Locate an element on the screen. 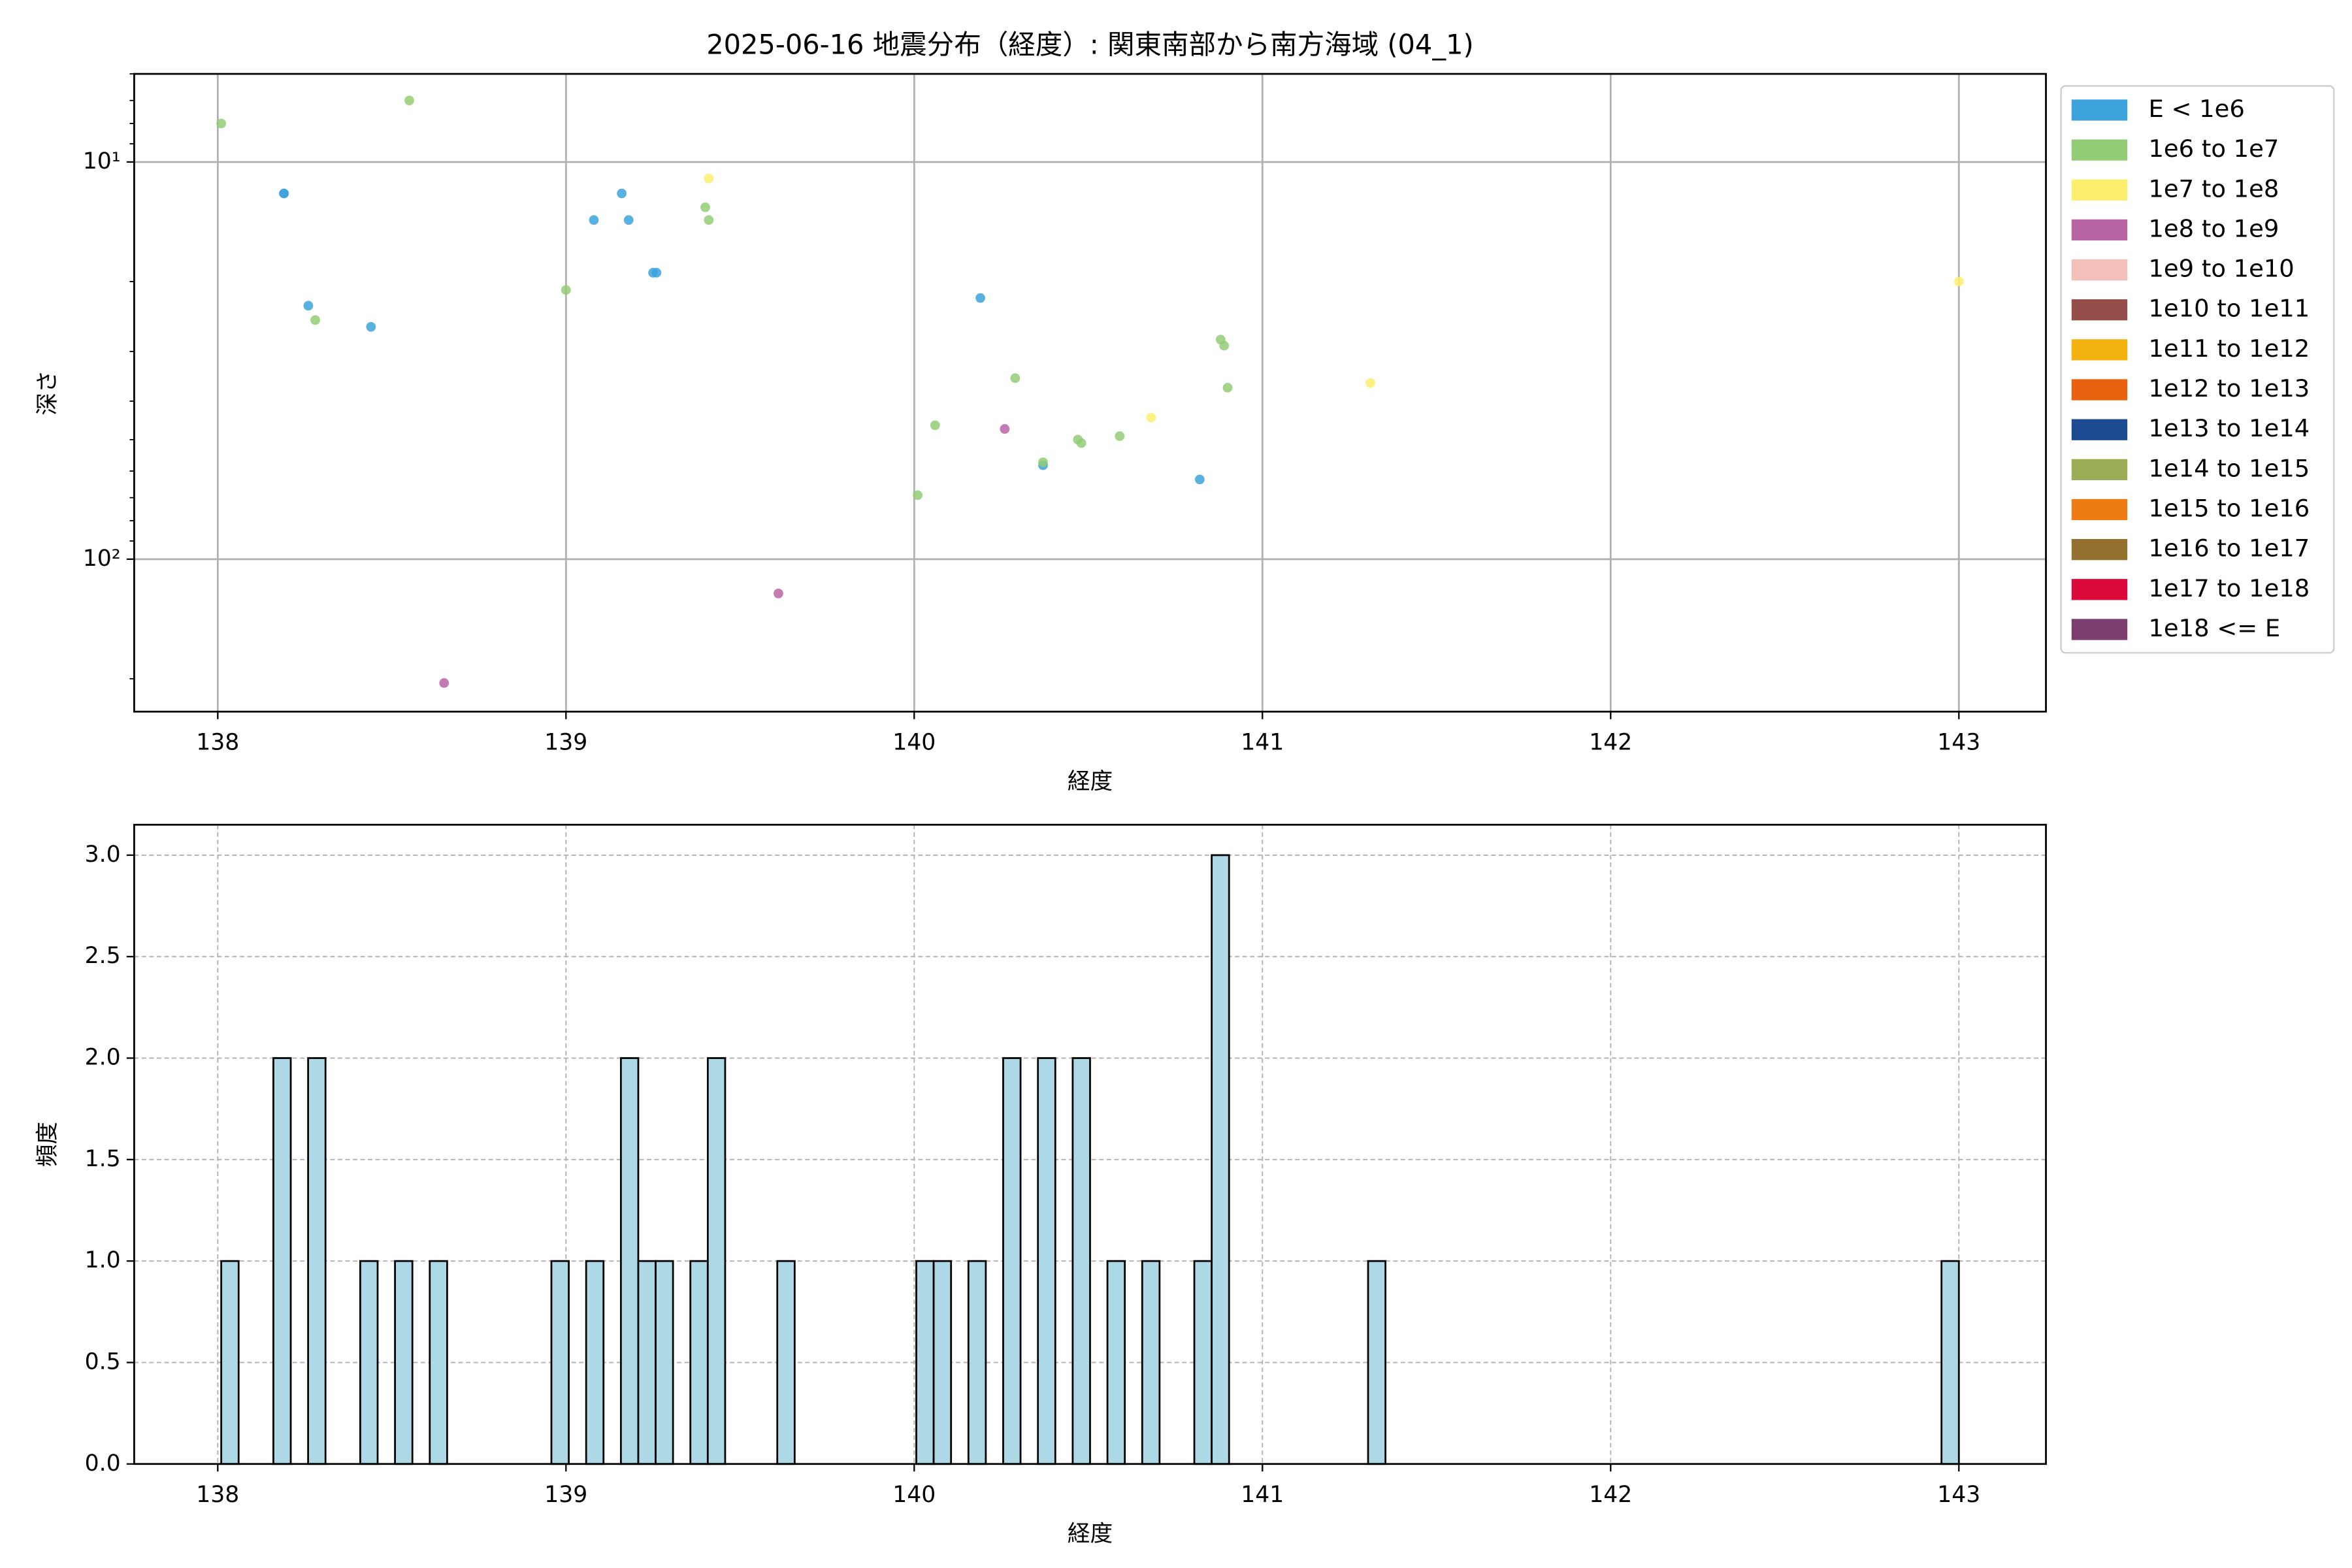  legend-label: 1e8 to 1e9 is located at coordinates (2213, 228).